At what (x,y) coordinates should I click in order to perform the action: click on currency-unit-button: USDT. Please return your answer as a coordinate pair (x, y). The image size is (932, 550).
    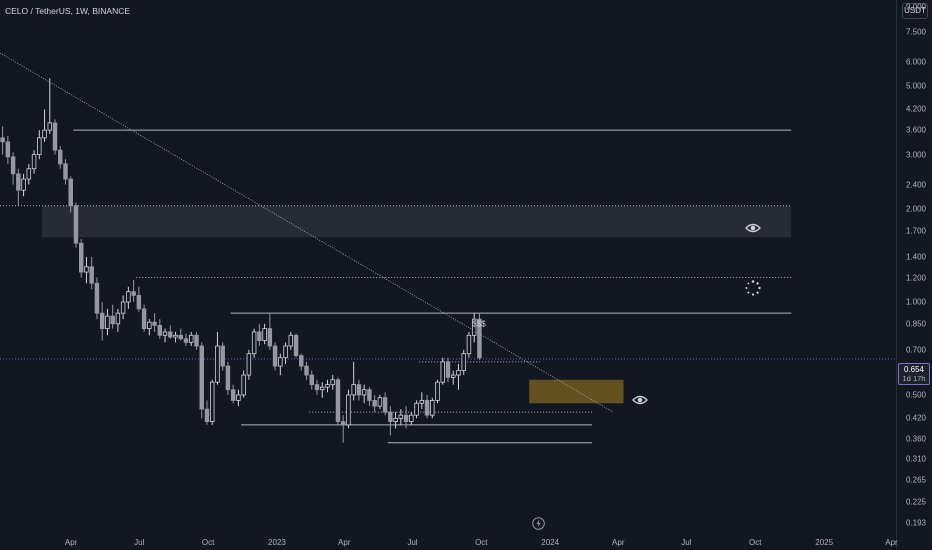
    Looking at the image, I should click on (915, 11).